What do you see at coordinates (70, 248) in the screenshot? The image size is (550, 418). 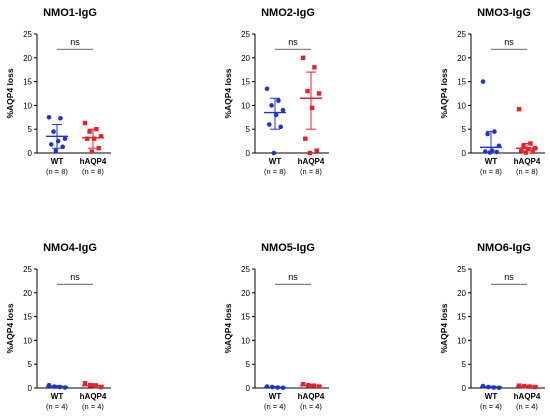 I see `panel-title: NMO4-IgG` at bounding box center [70, 248].